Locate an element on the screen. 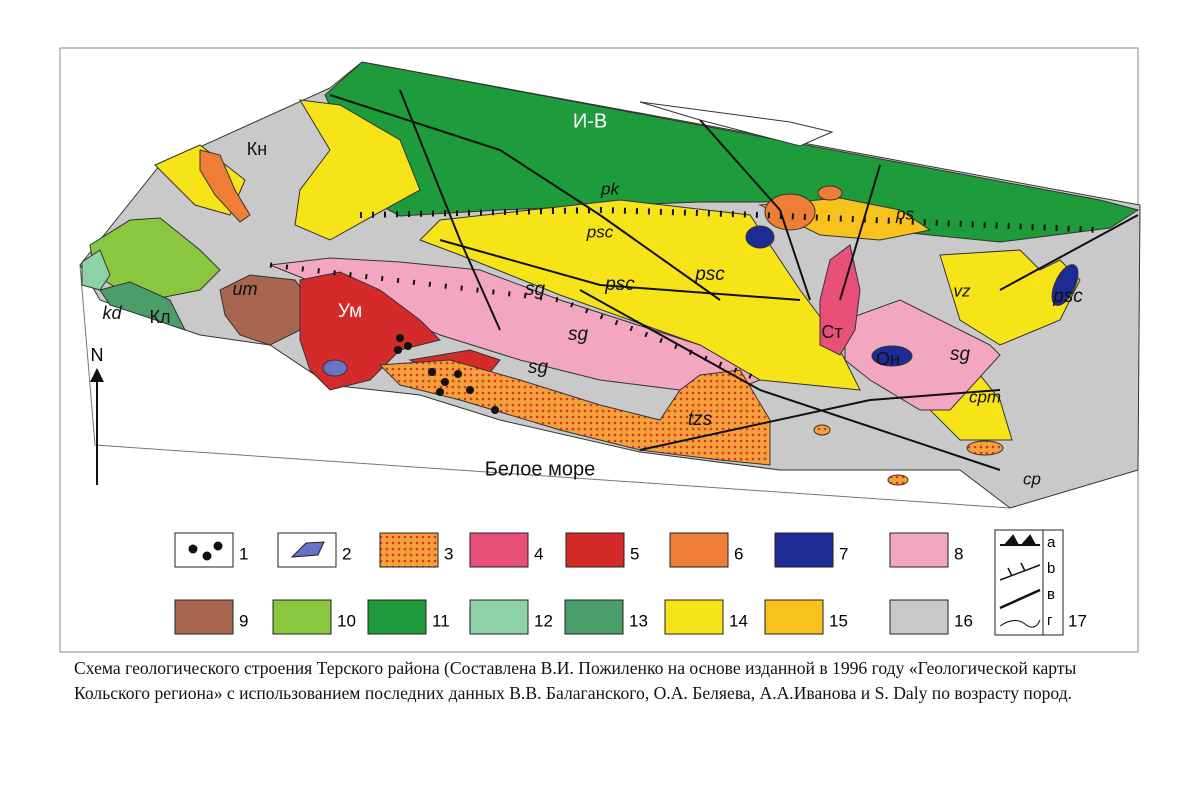  legend-line-letter: г is located at coordinates (1050, 620).